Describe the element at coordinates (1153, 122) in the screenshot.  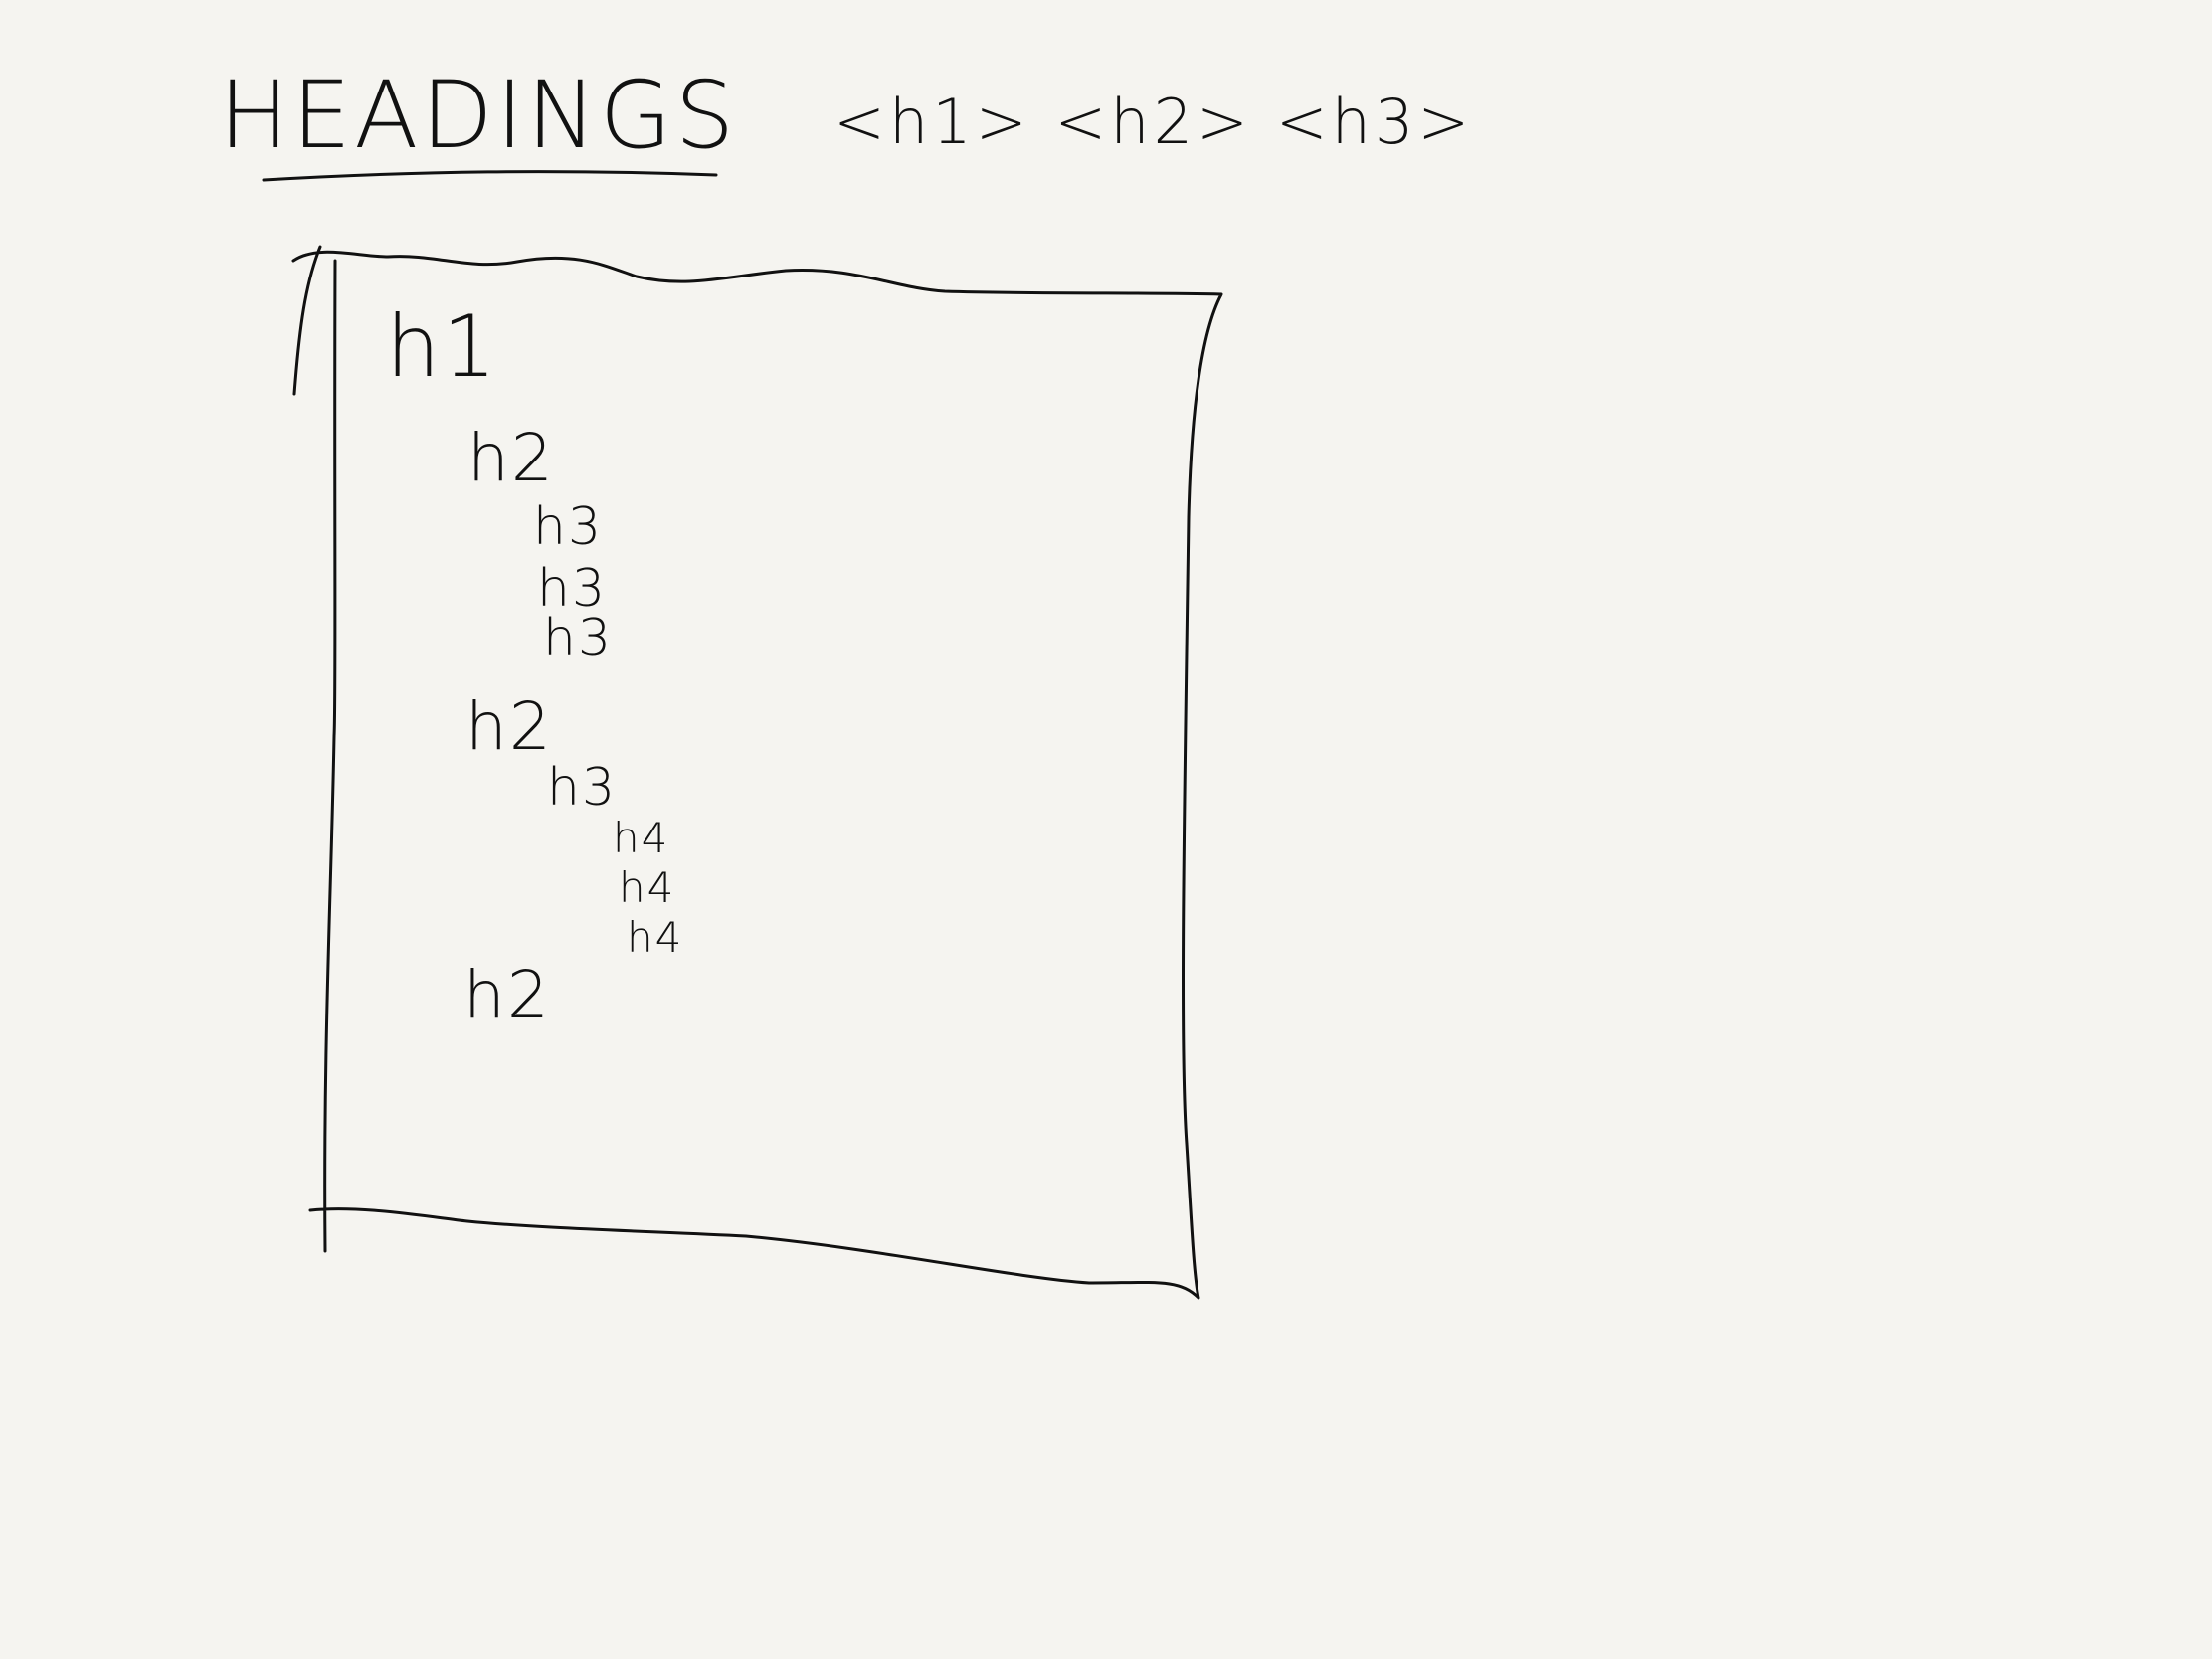
I see `tag-list: <h1> <h2> <h3>` at that location.